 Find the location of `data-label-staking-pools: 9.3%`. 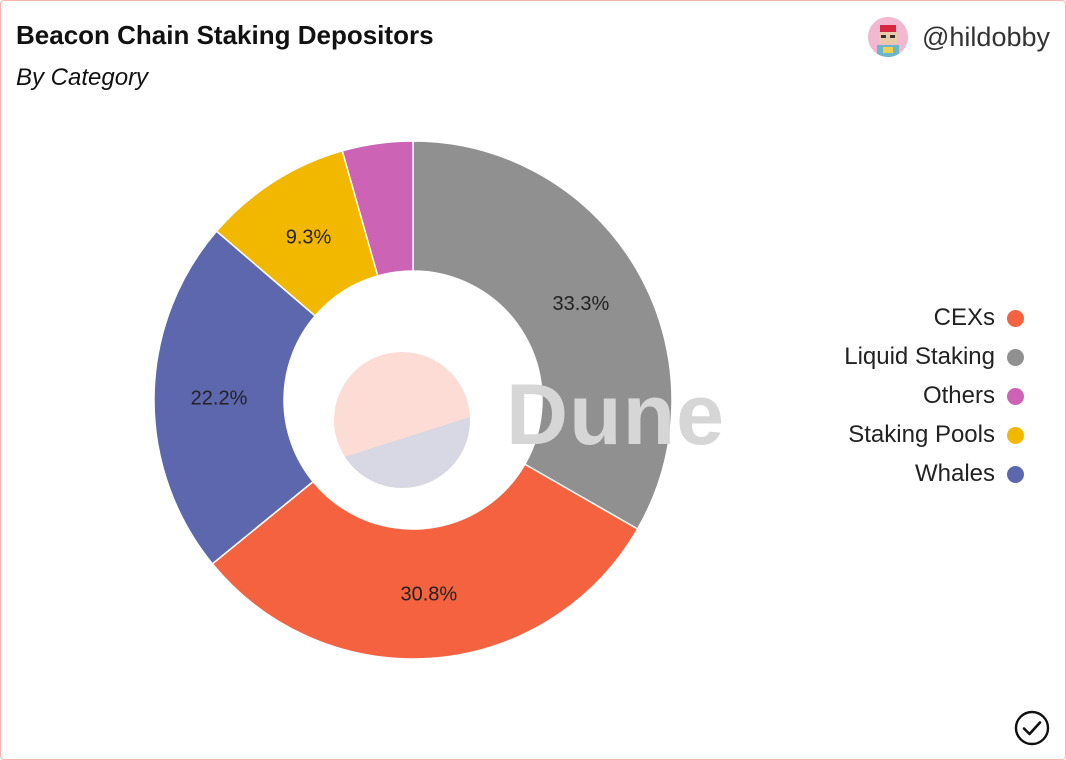

data-label-staking-pools: 9.3% is located at coordinates (309, 238).